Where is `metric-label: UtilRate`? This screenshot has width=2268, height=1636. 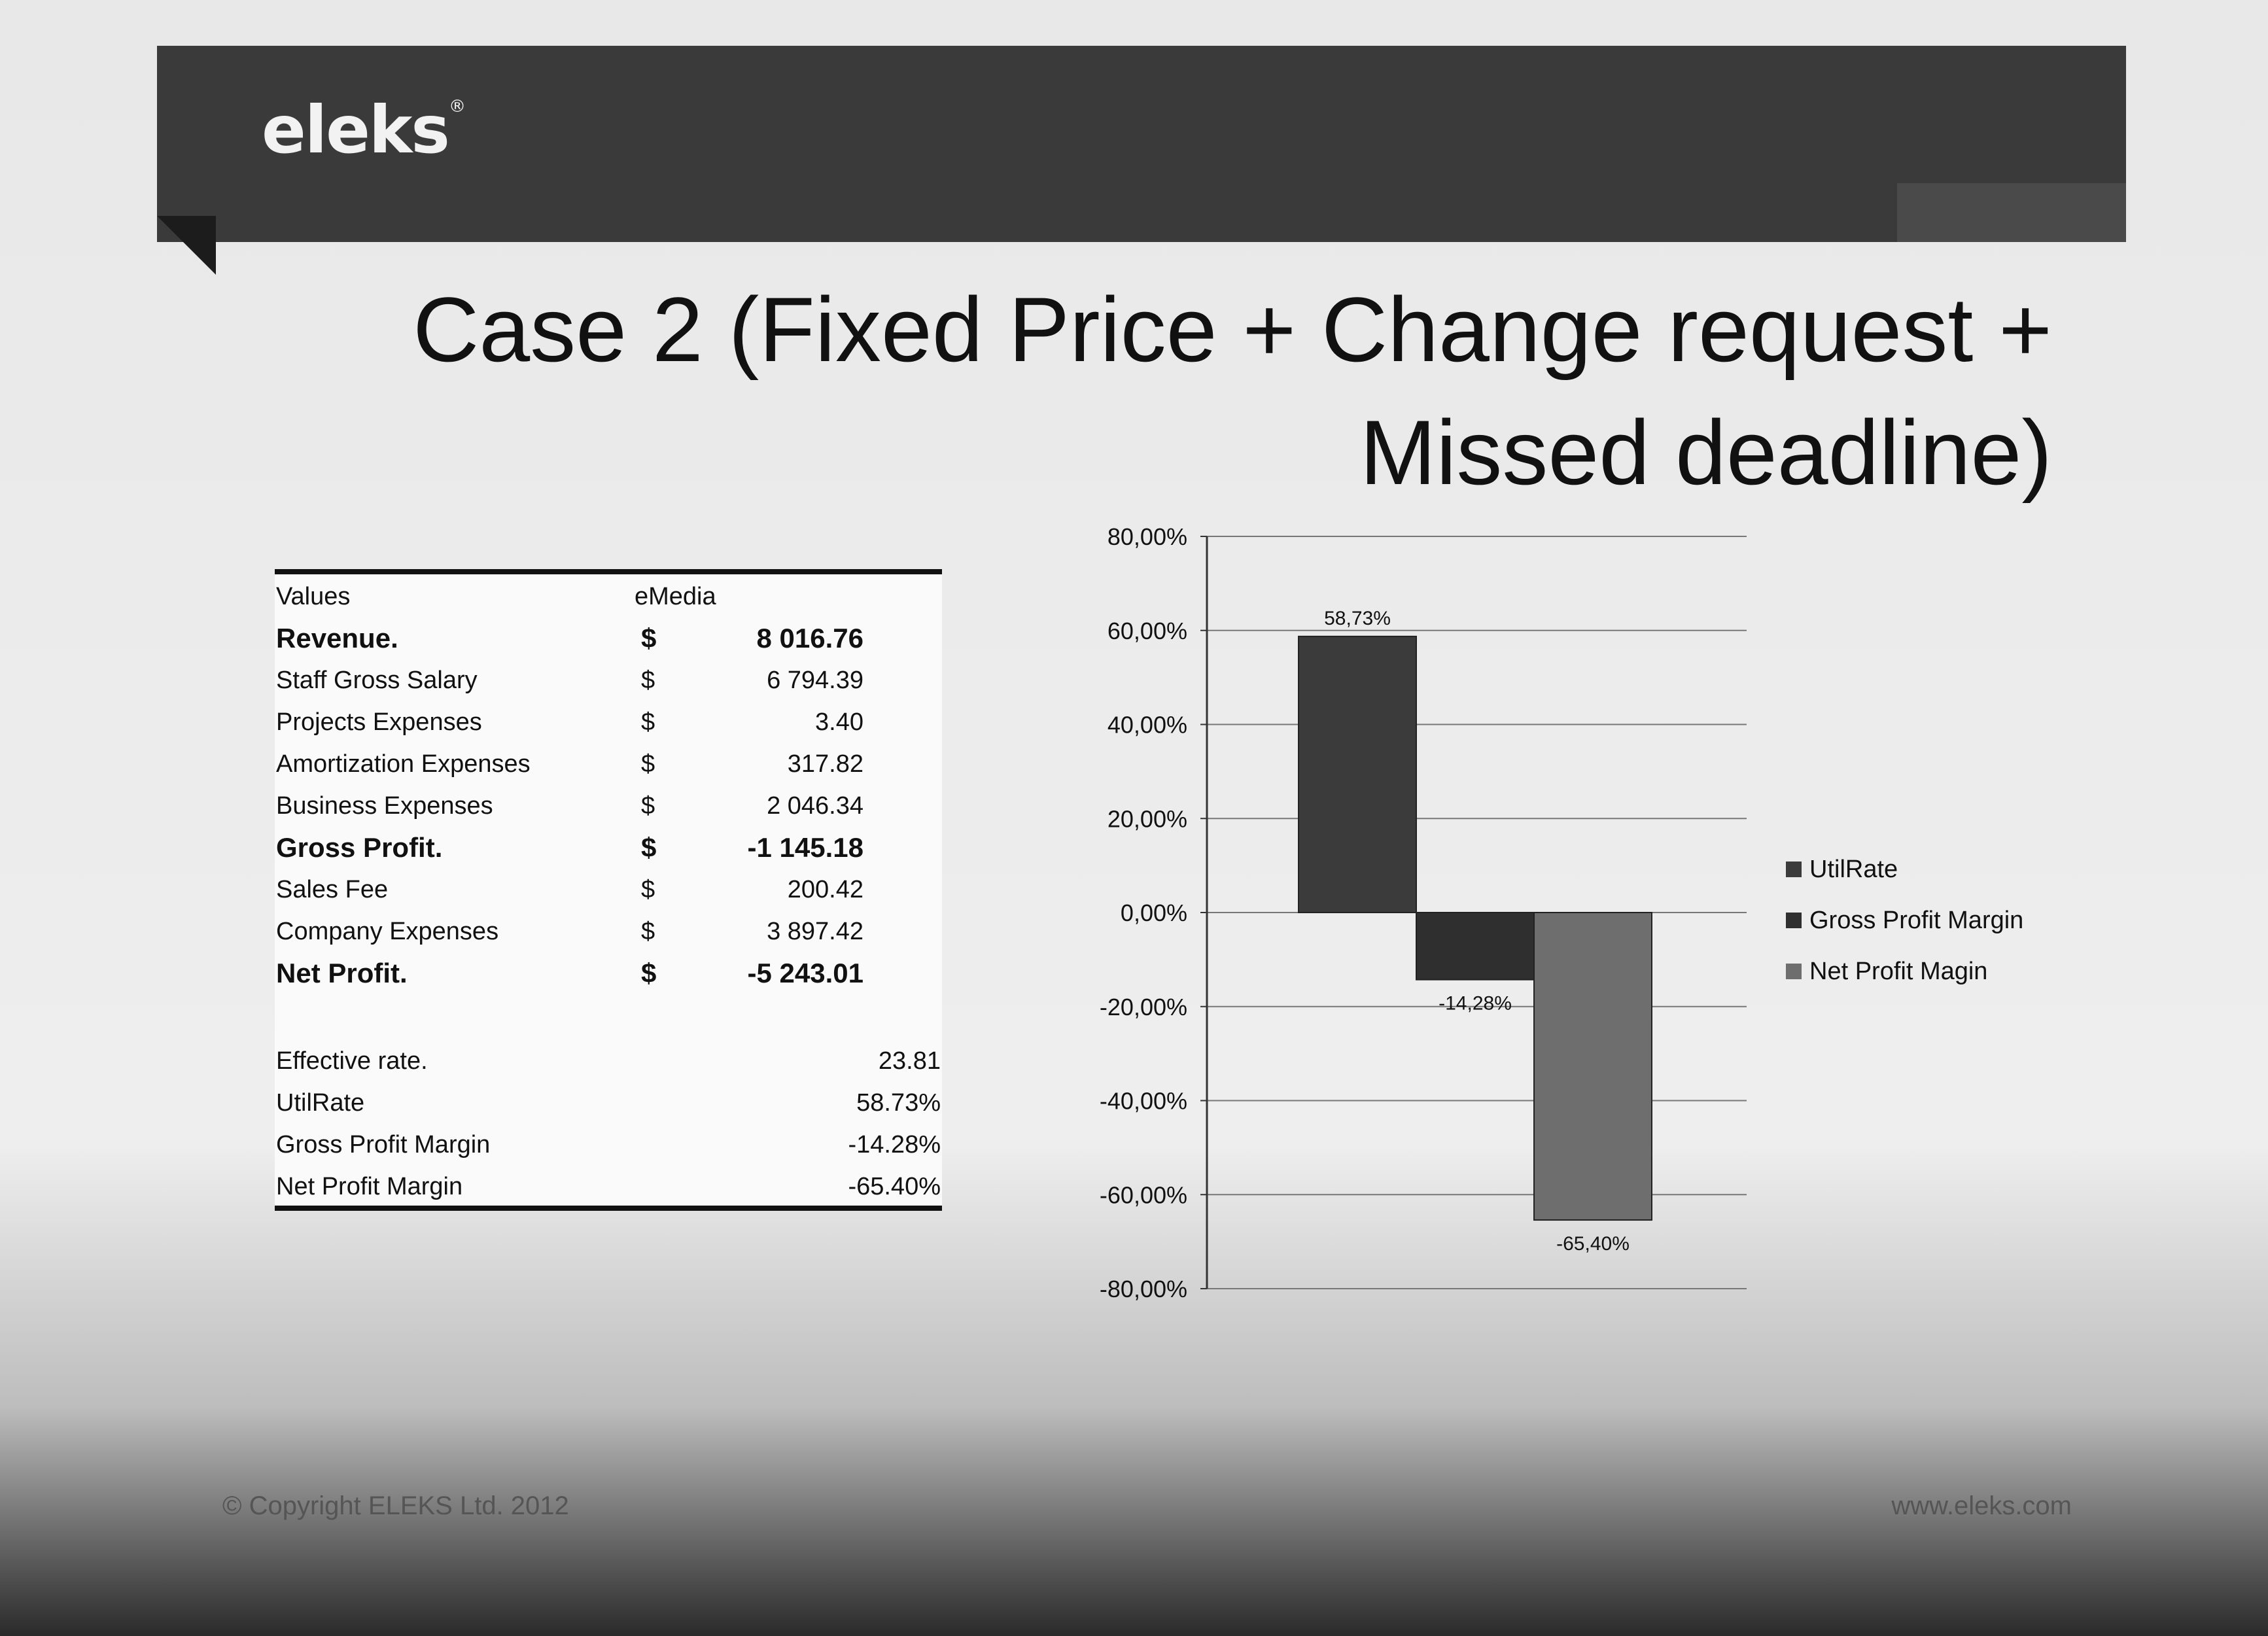
metric-label: UtilRate is located at coordinates (320, 1103).